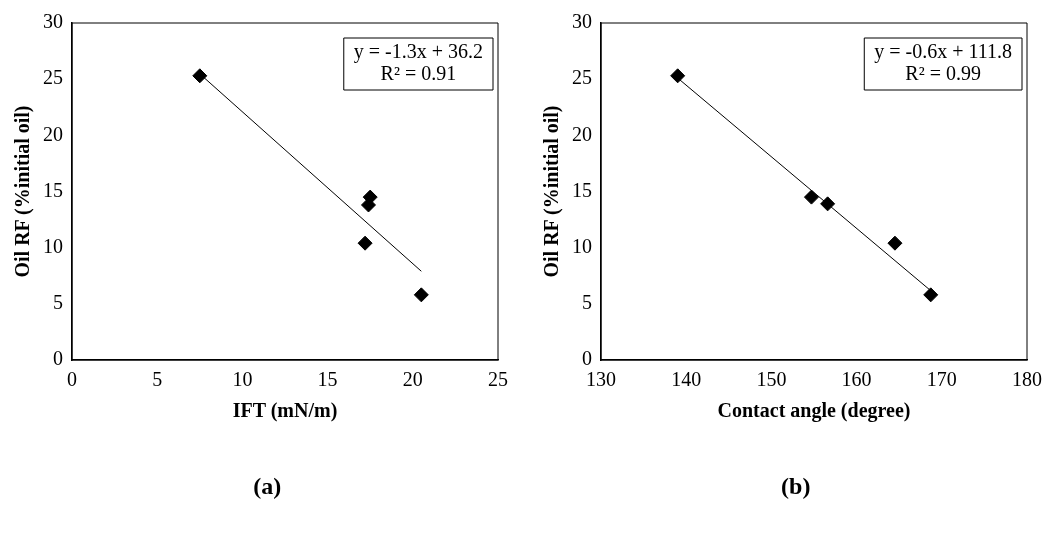 Image resolution: width=1063 pixels, height=546 pixels. I want to click on x-tick-label: 180, so click(1026, 379).